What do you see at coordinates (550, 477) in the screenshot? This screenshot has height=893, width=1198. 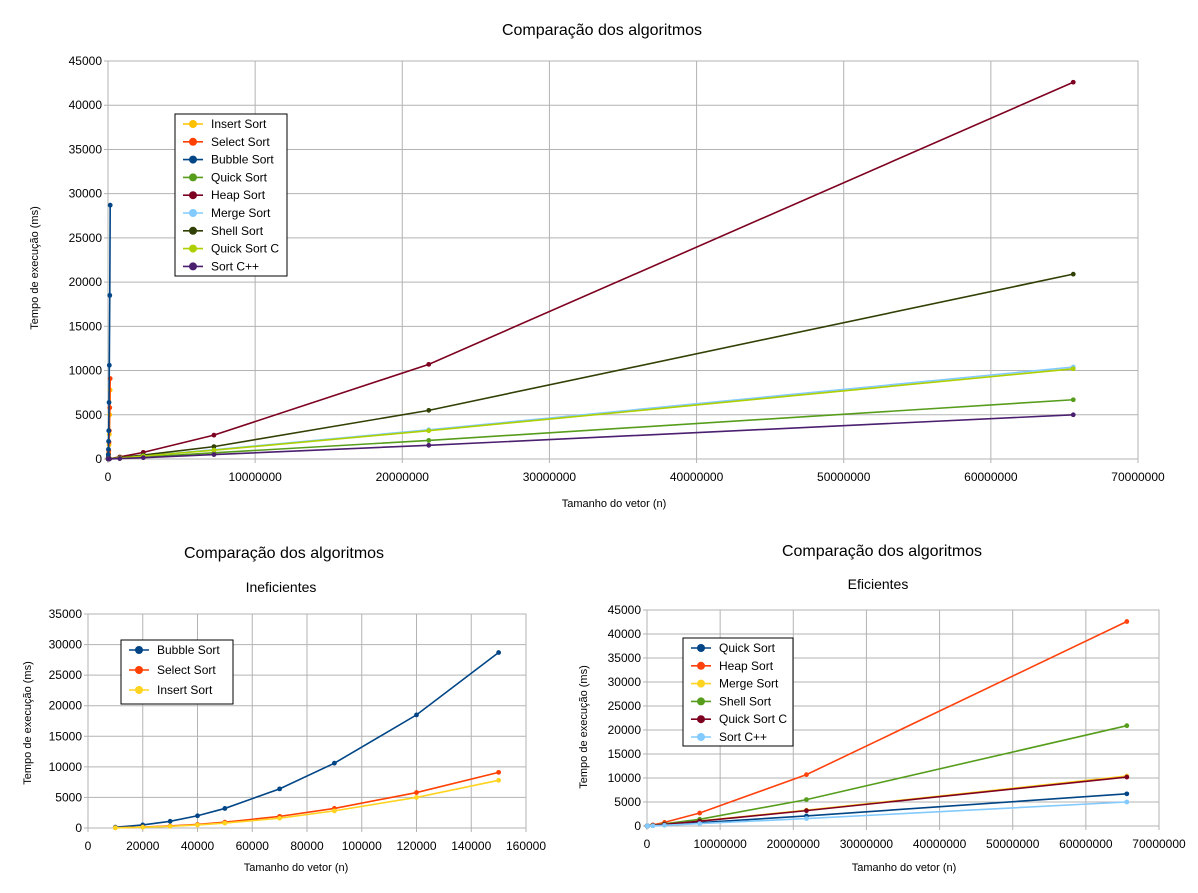 I see `x-tick-label: 30000000` at bounding box center [550, 477].